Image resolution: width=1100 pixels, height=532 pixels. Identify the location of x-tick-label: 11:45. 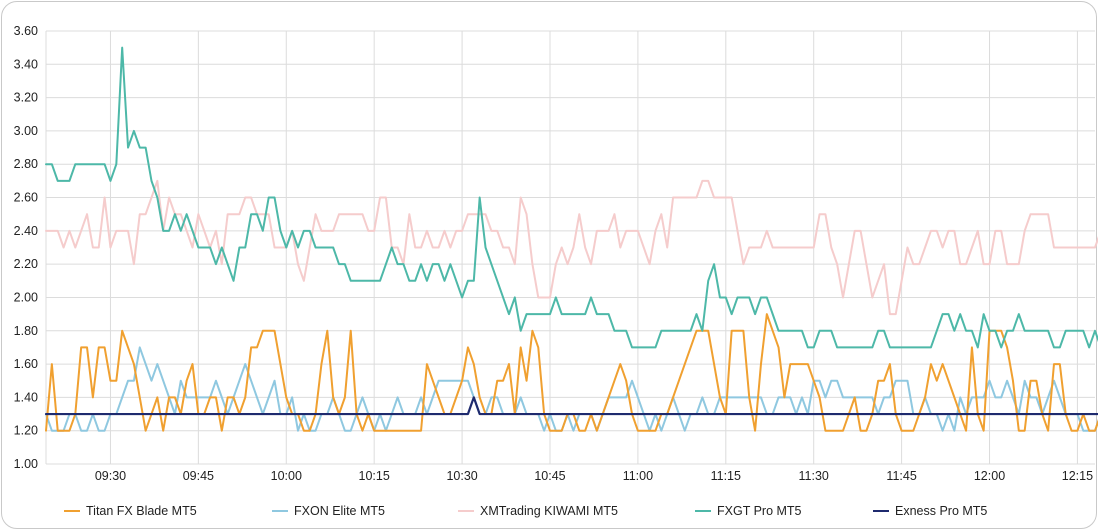
(901, 476).